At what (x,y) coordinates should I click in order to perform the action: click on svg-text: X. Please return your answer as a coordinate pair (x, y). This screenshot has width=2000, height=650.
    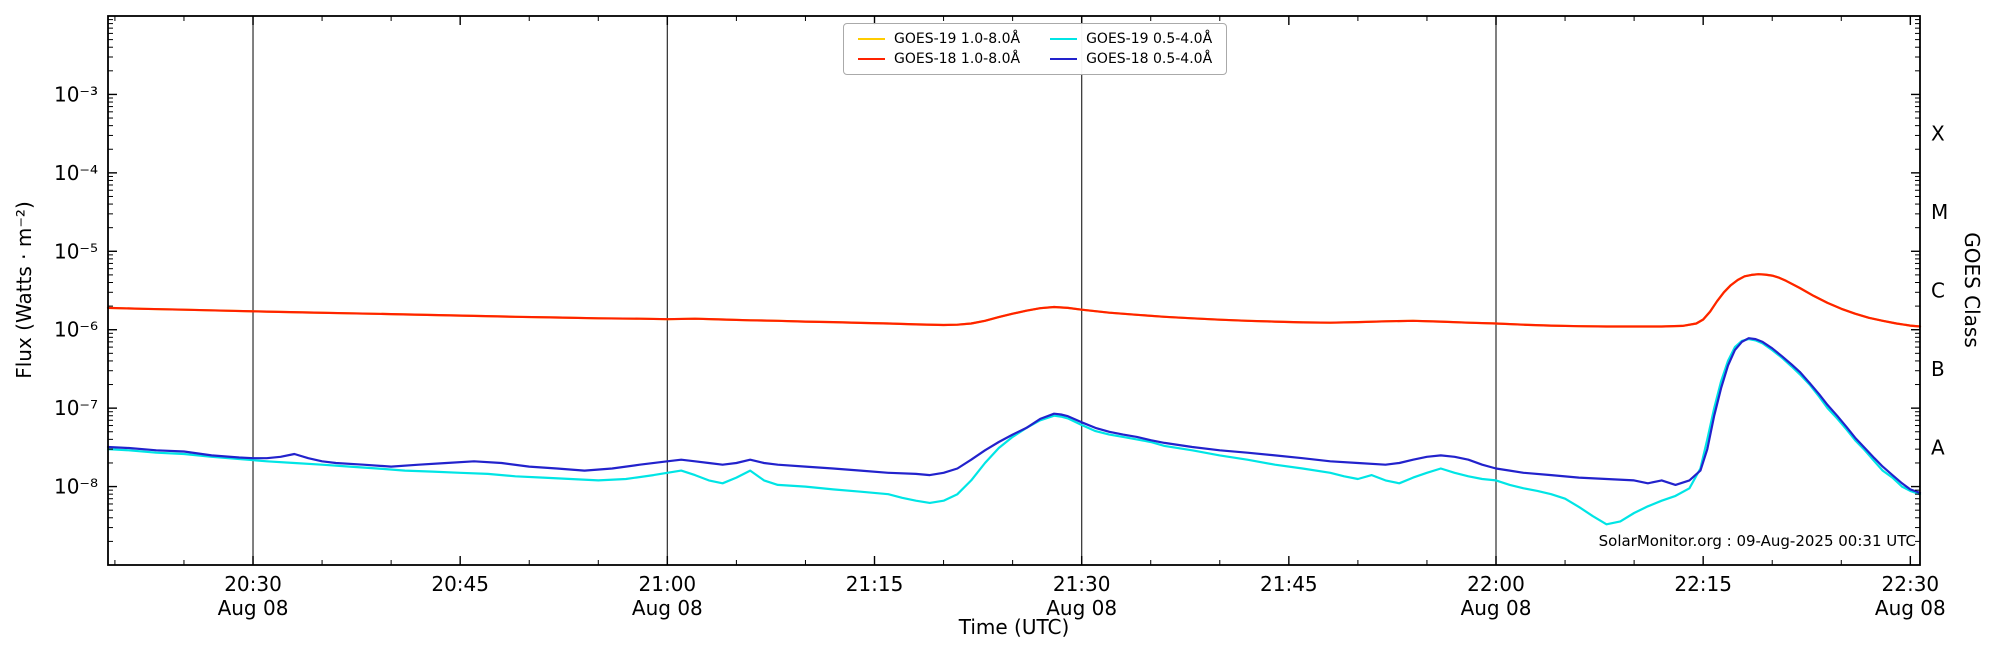
    Looking at the image, I should click on (1938, 134).